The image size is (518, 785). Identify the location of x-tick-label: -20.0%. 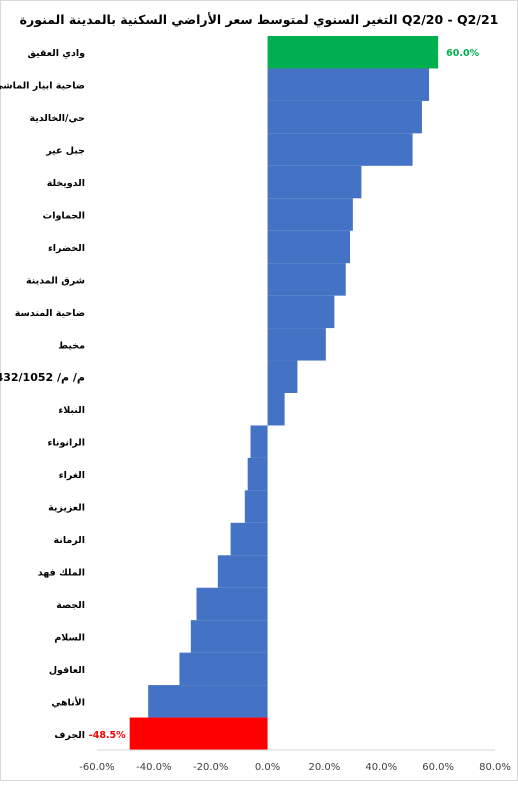
(210, 767).